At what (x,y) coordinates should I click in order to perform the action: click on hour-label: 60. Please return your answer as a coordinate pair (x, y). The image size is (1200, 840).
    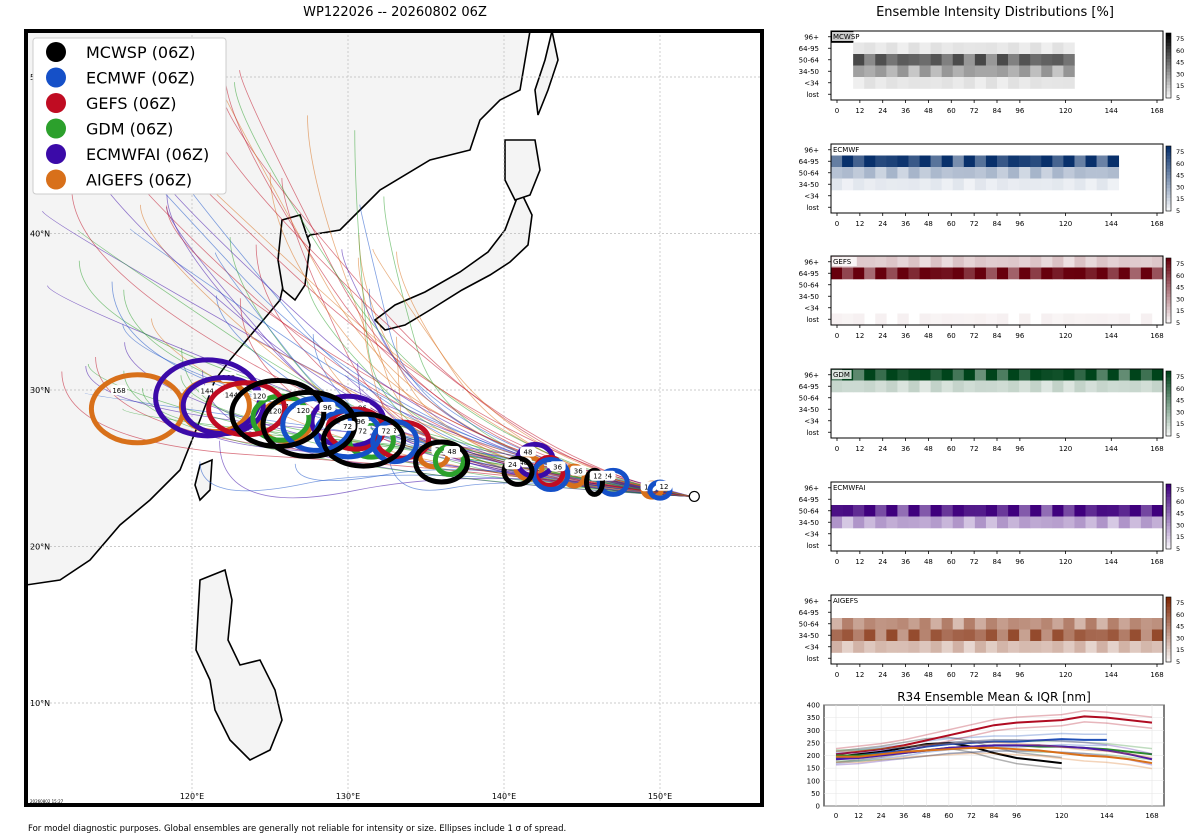
    Looking at the image, I should click on (951, 675).